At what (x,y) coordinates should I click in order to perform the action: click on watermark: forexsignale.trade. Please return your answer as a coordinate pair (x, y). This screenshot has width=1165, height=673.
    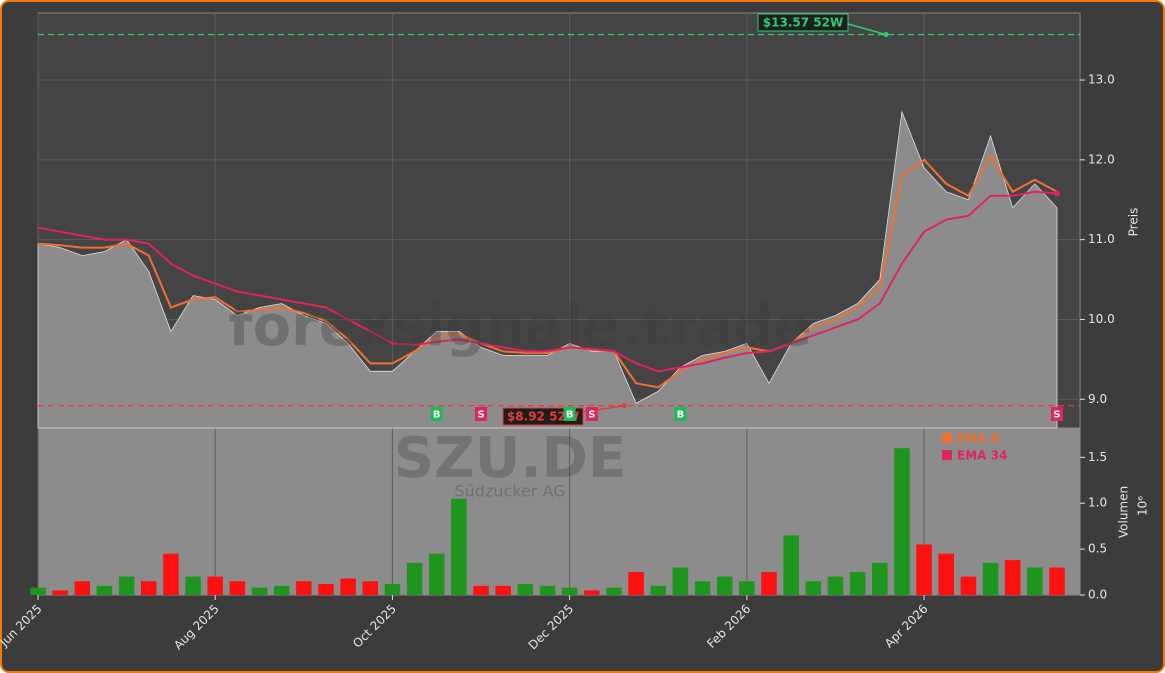
    Looking at the image, I should click on (520, 326).